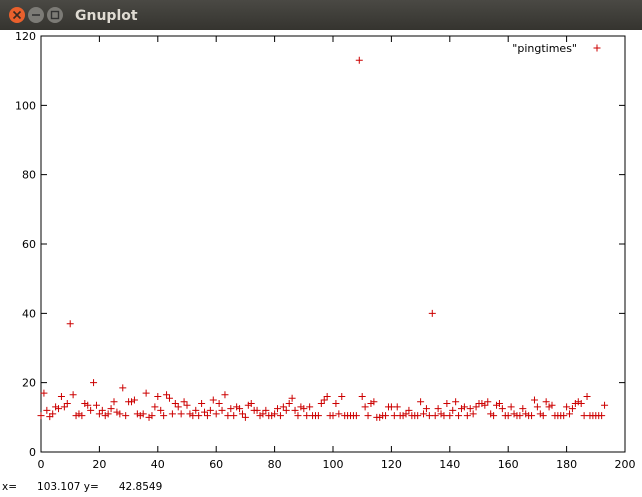 The image size is (642, 497). What do you see at coordinates (216, 464) in the screenshot?
I see `x-tick-label: 60` at bounding box center [216, 464].